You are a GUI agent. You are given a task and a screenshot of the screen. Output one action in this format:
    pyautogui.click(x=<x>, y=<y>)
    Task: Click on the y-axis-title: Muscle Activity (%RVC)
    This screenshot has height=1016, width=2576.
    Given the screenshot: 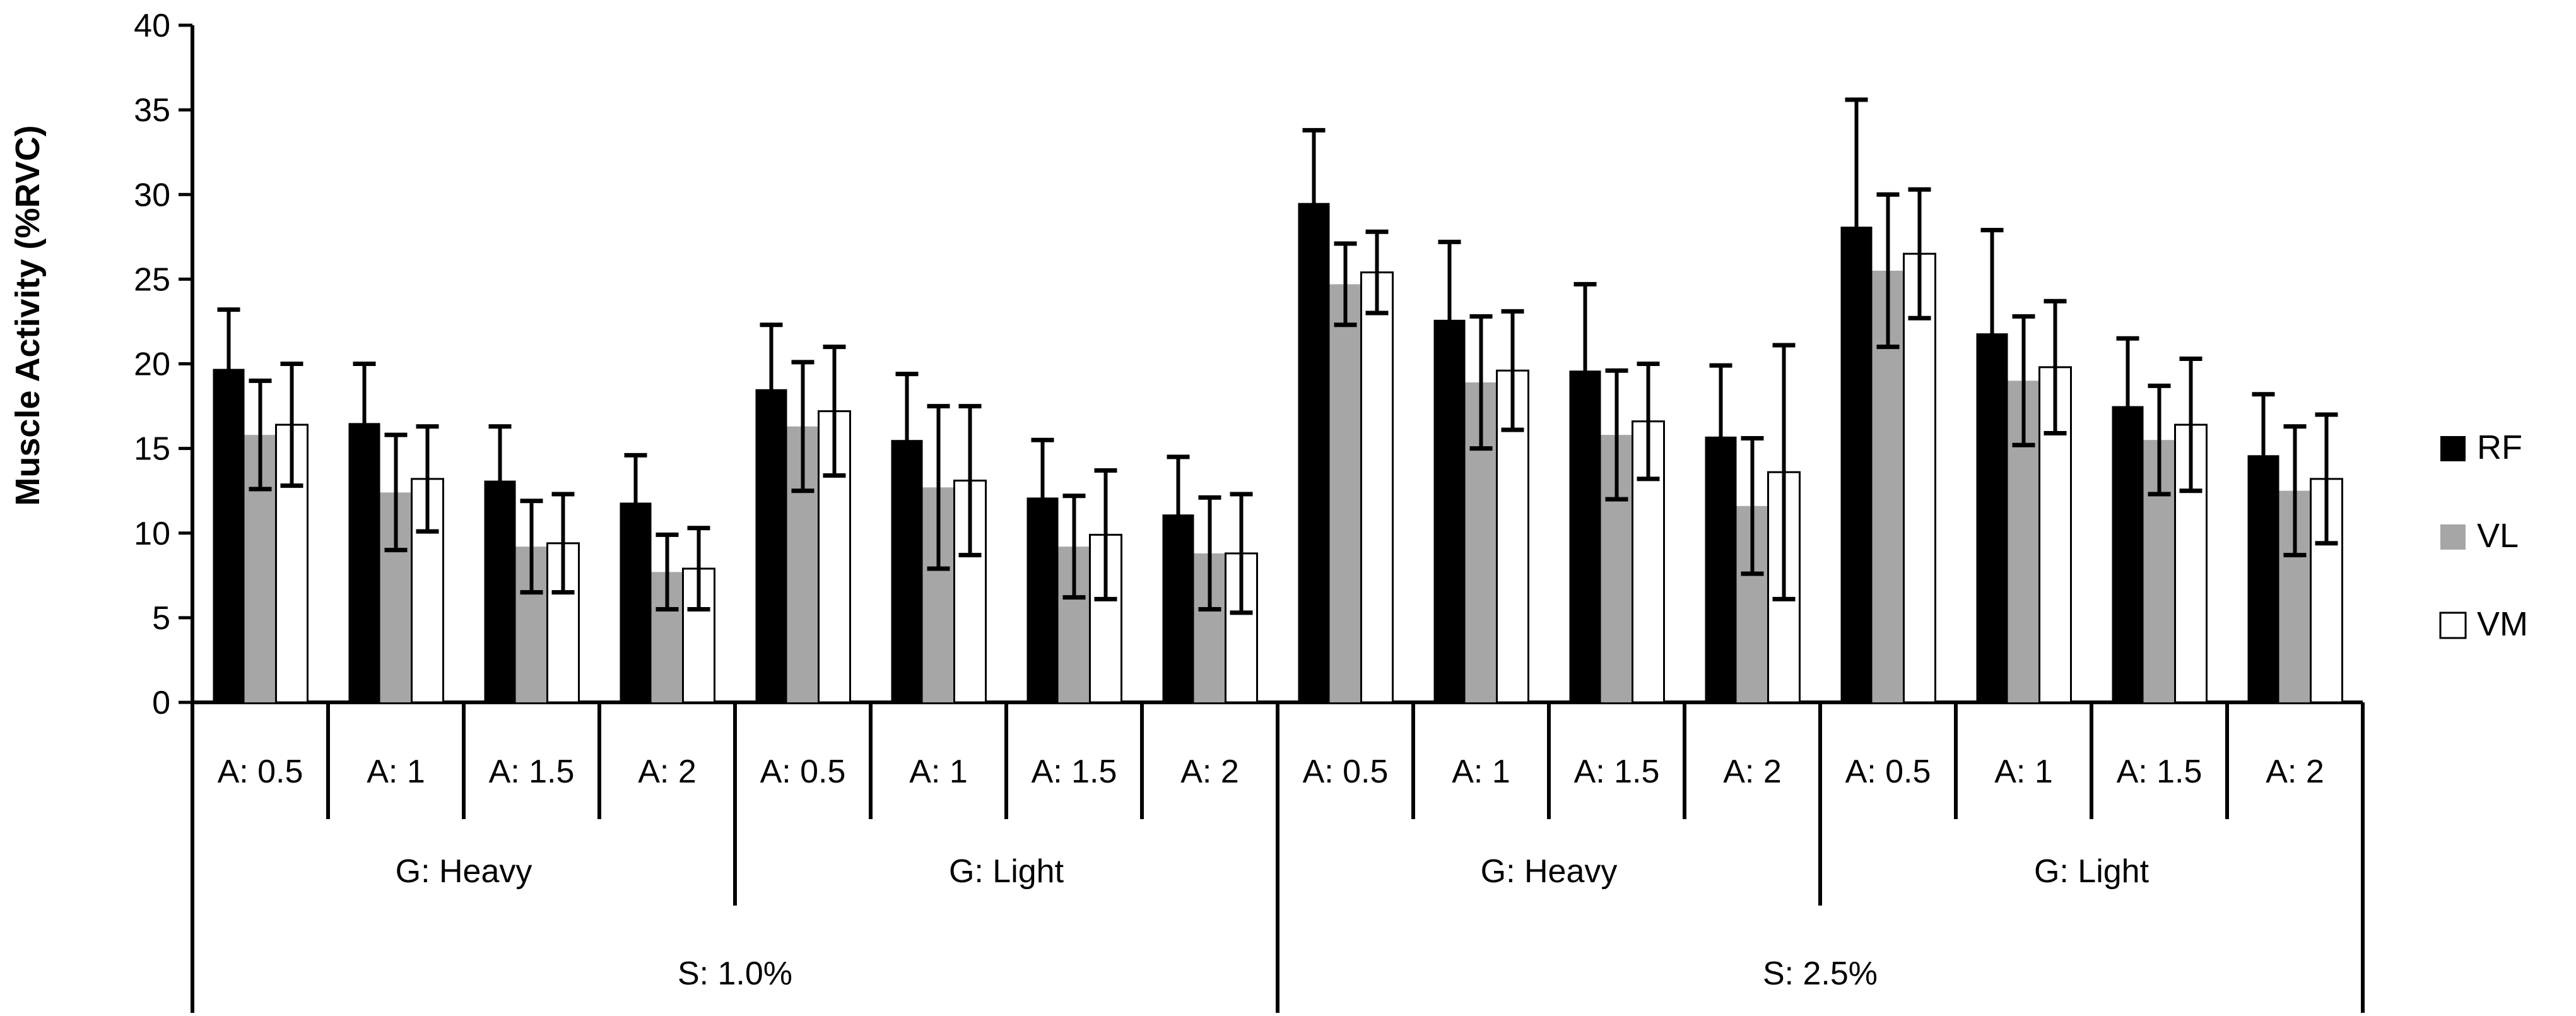 What is the action you would take?
    pyautogui.click(x=28, y=315)
    